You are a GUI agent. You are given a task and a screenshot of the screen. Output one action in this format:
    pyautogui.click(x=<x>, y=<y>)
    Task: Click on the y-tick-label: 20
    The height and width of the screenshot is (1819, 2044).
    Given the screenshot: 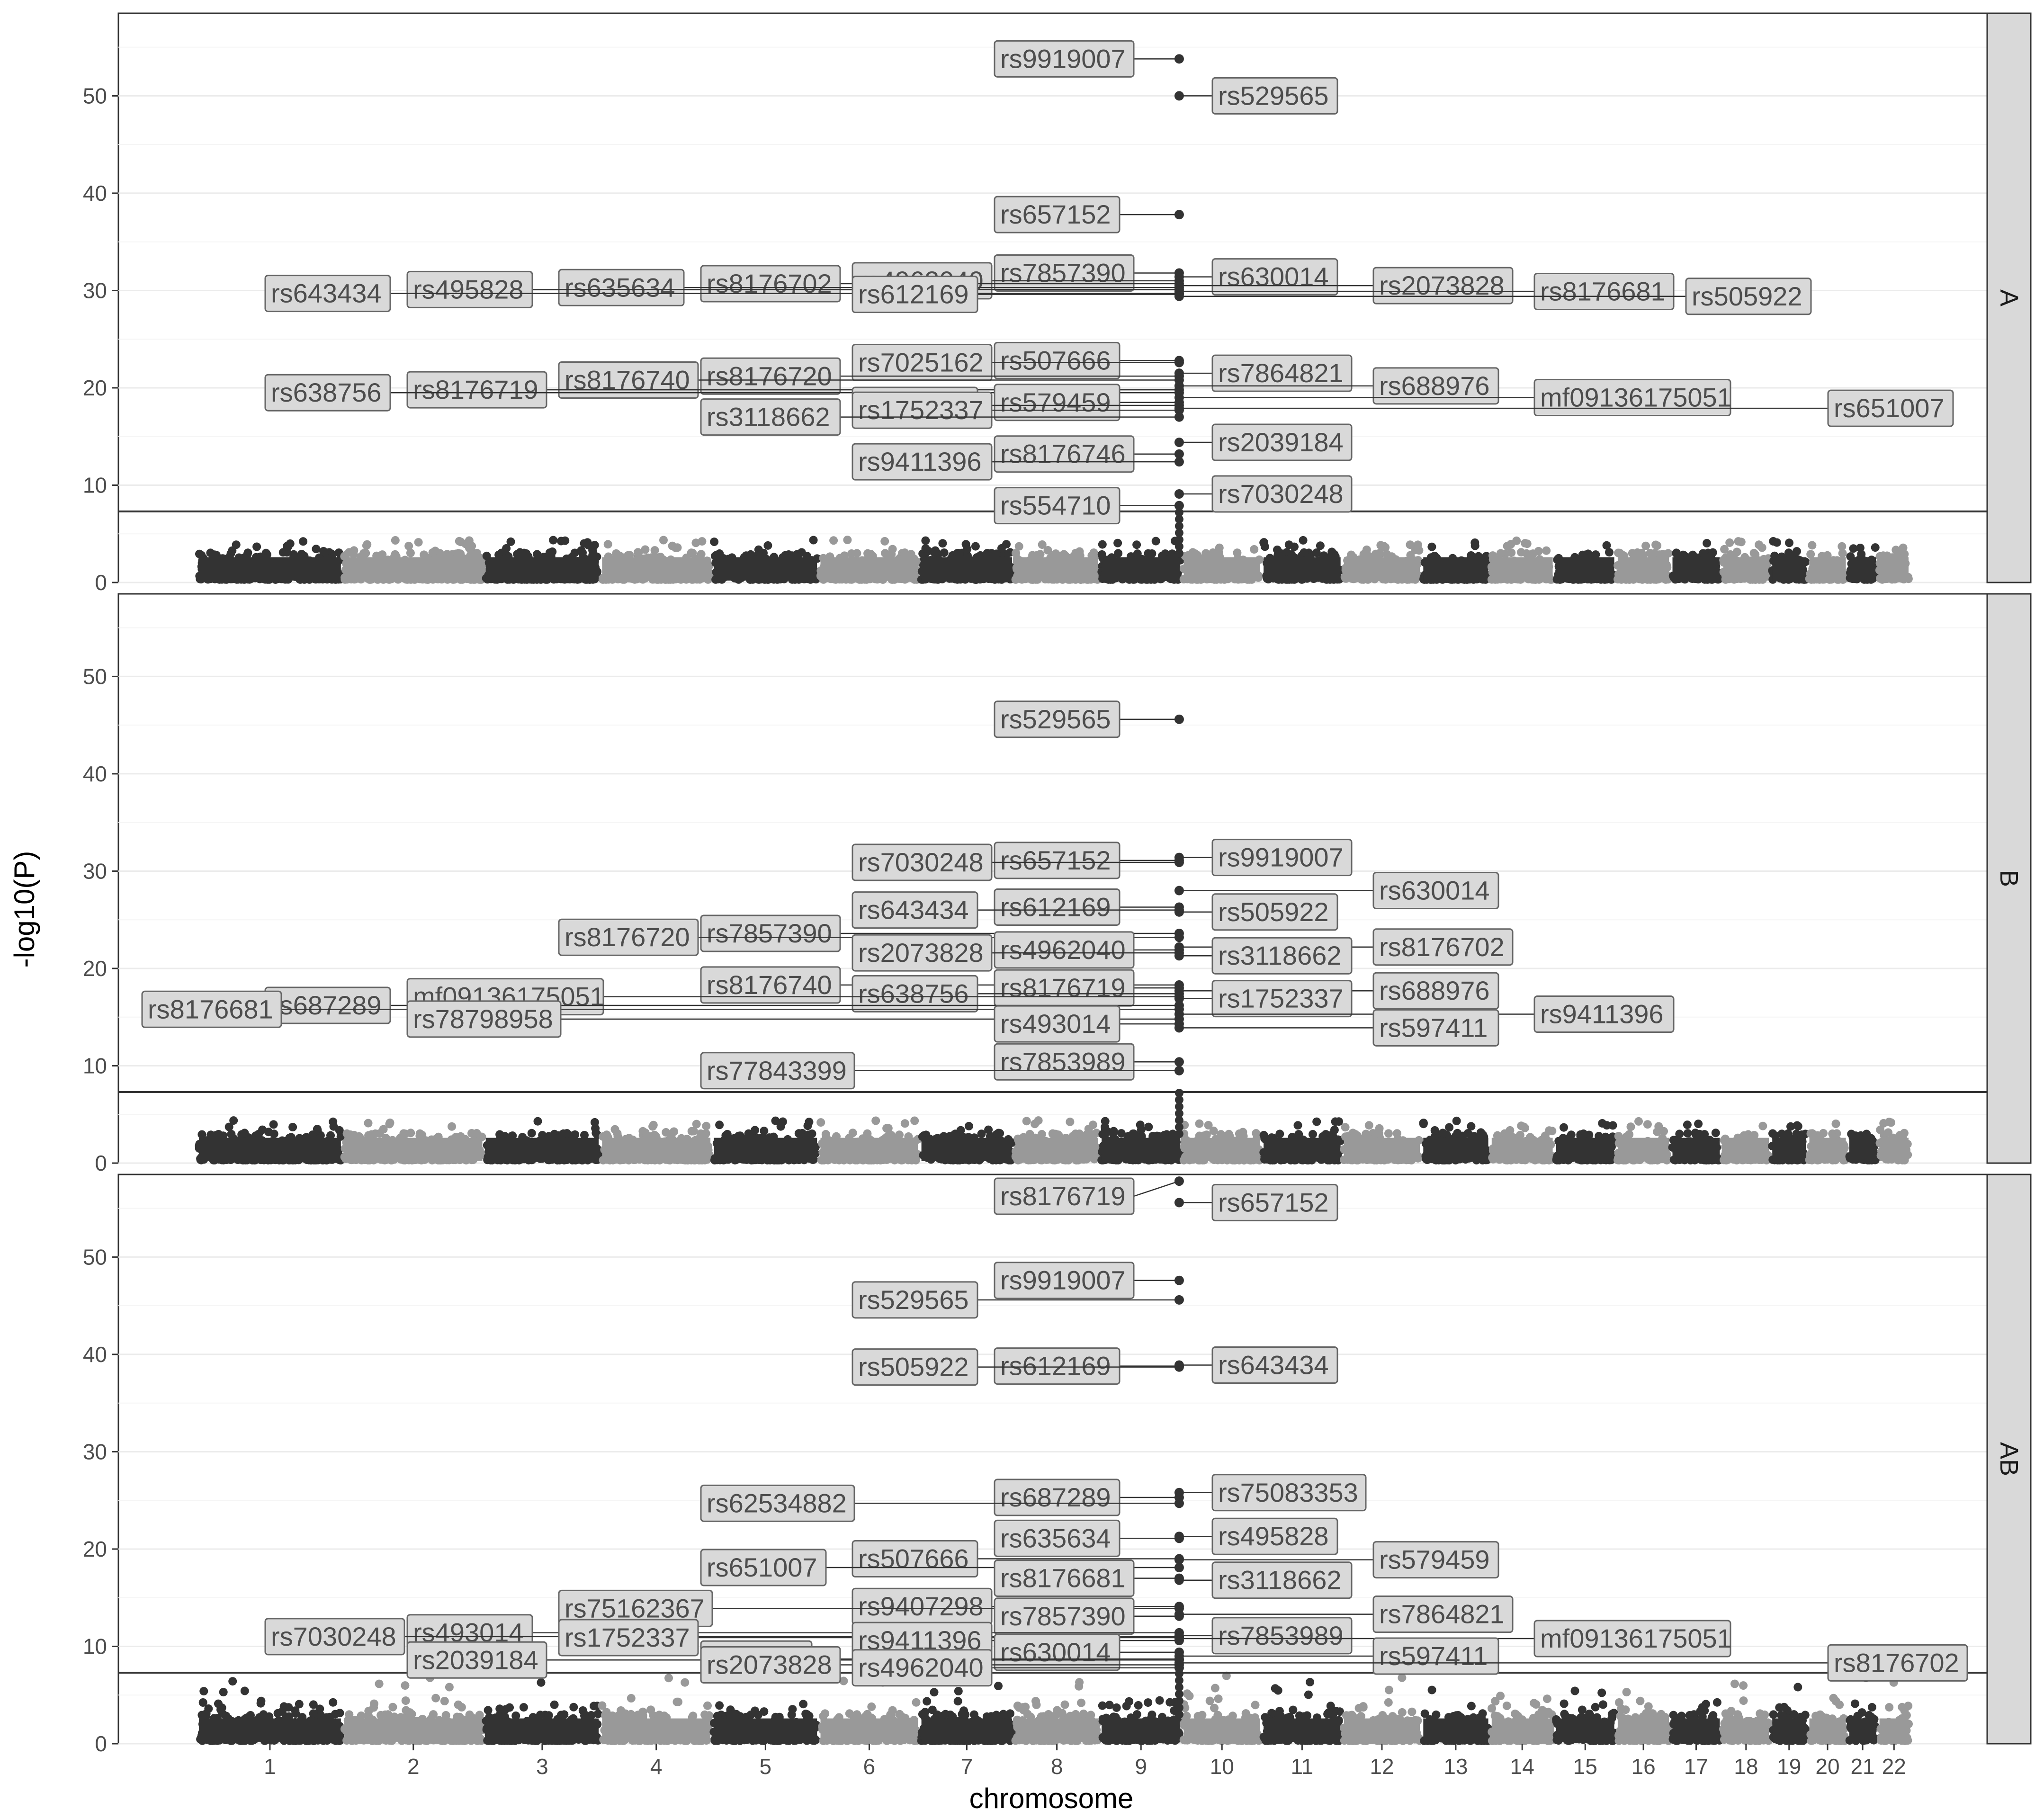 What is the action you would take?
    pyautogui.click(x=95, y=388)
    